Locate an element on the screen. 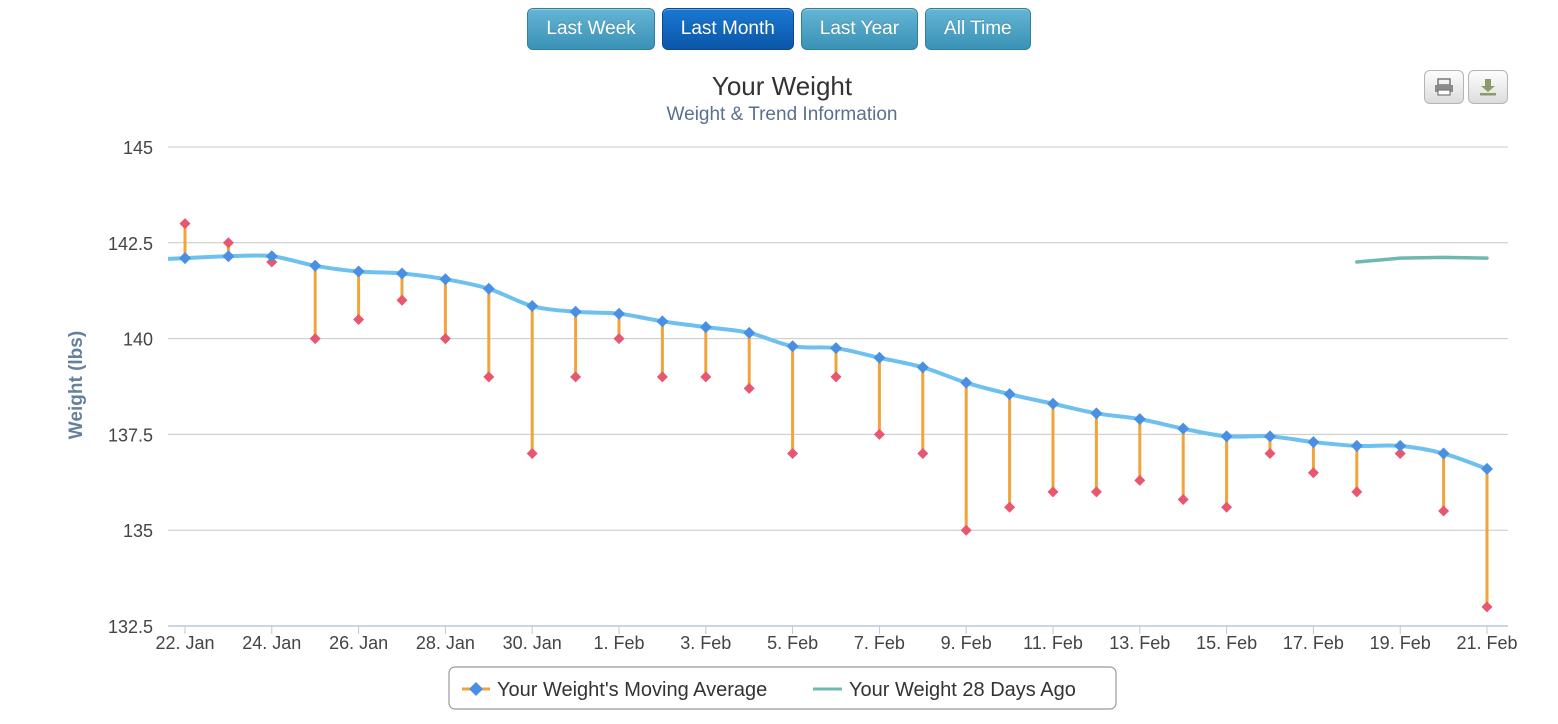 Image resolution: width=1558 pixels, height=724 pixels. x-tick-label: 13. Feb is located at coordinates (1139, 643).